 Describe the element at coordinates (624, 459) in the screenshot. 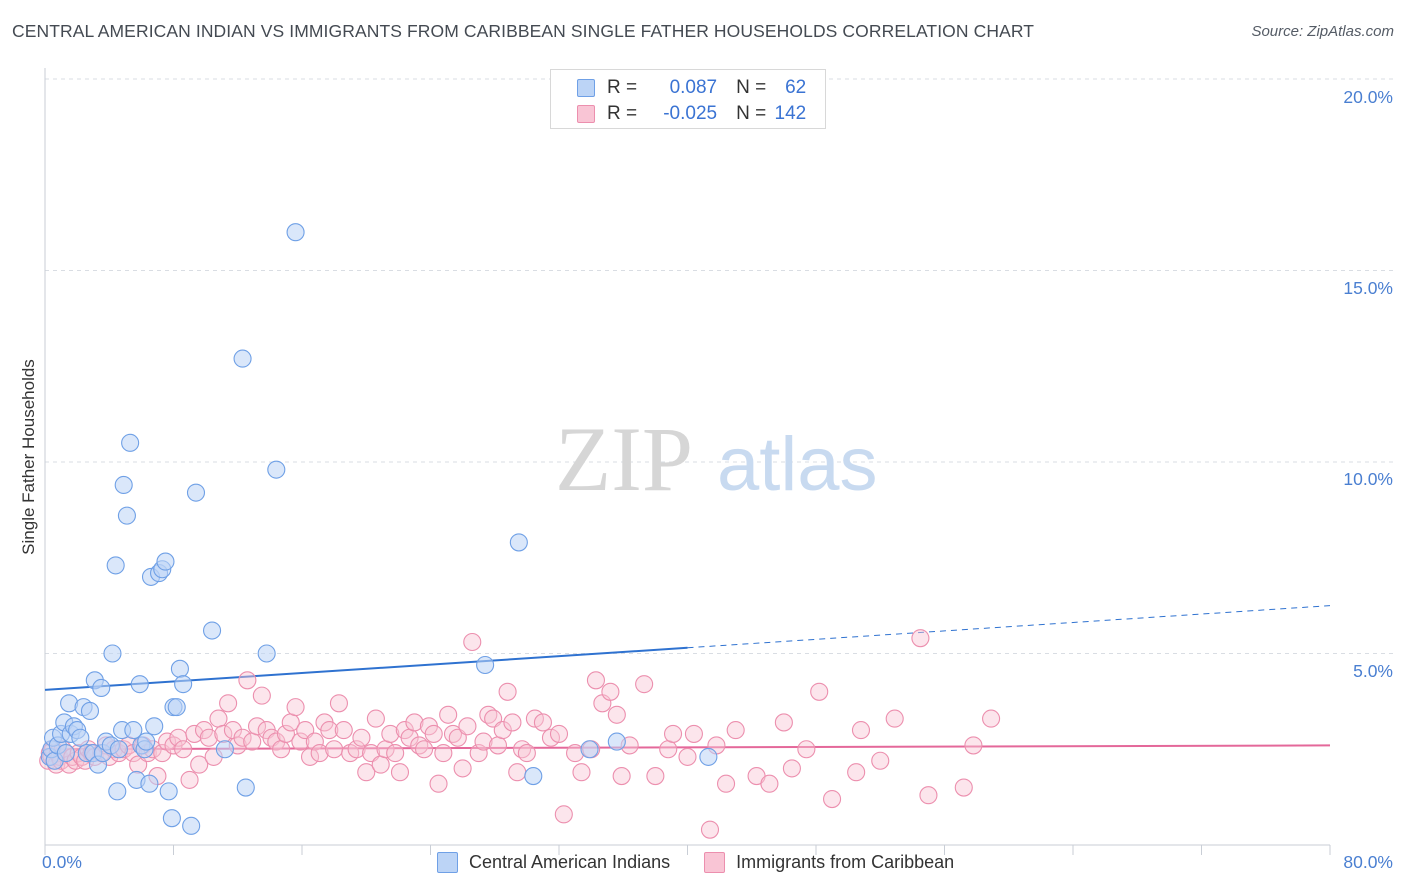

I see `watermark-zip: ZIP` at that location.